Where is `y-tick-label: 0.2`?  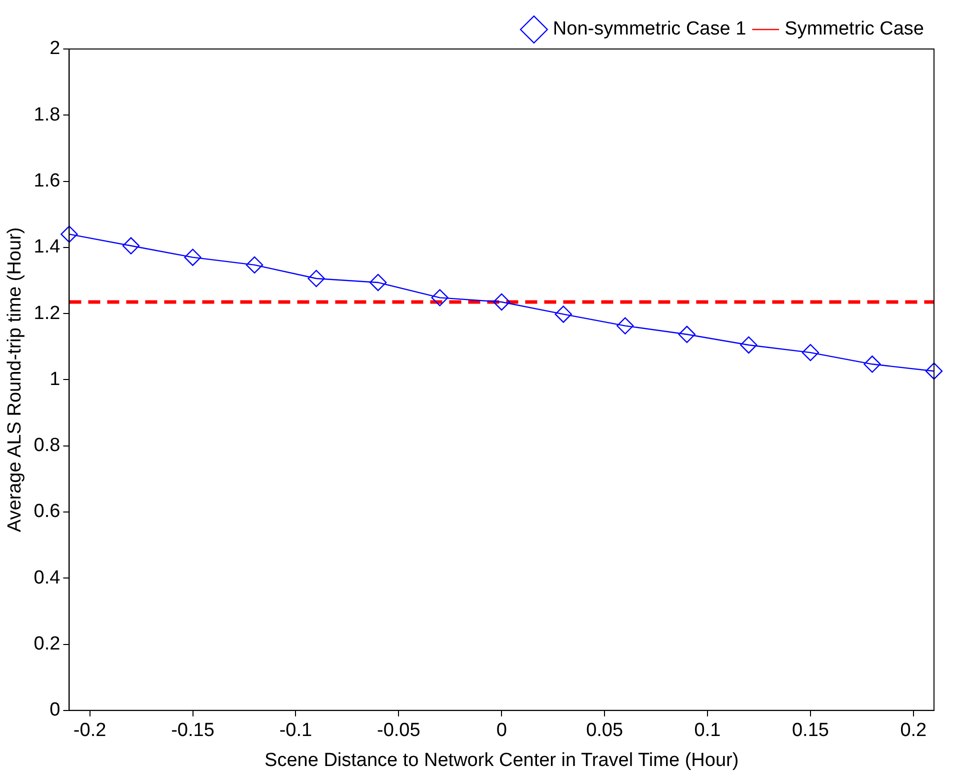 y-tick-label: 0.2 is located at coordinates (47, 643).